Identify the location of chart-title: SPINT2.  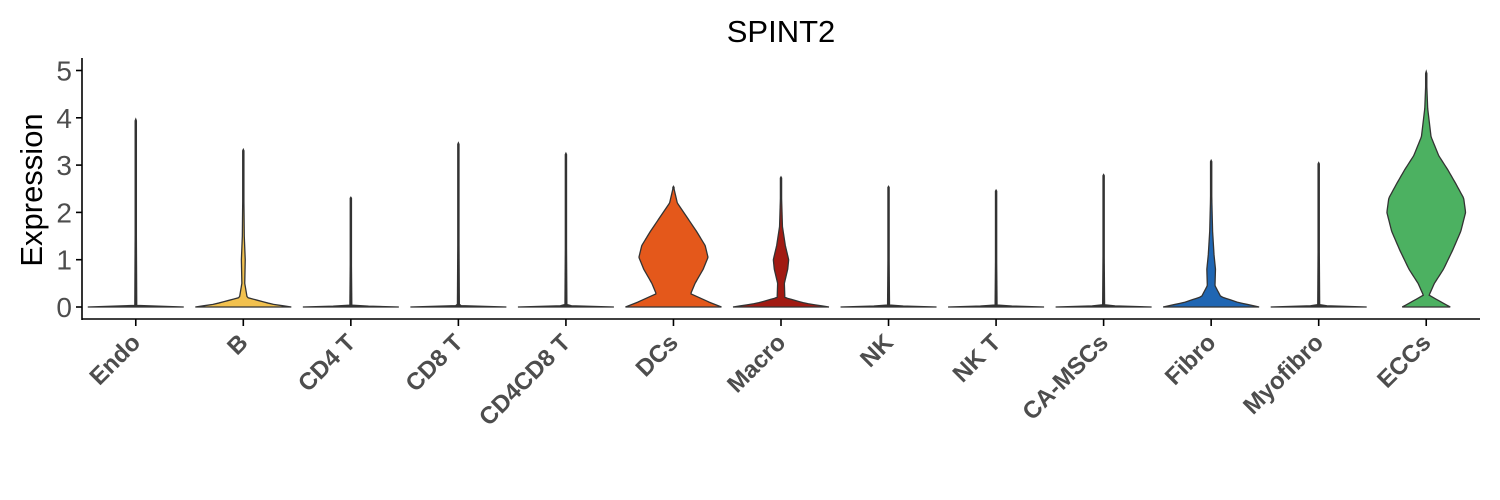
(781, 31).